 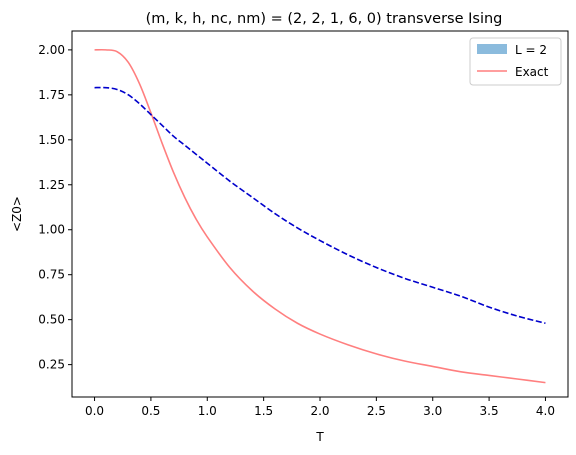 What do you see at coordinates (55, 207) in the screenshot?
I see `y-axis: 0.25 0.50 0.75 1.00 1.25 1.50 1.75 2.00` at bounding box center [55, 207].